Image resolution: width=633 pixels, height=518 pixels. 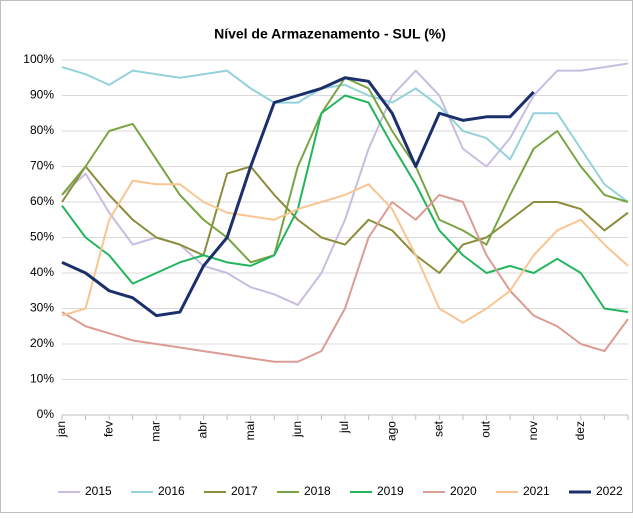 What do you see at coordinates (250, 430) in the screenshot?
I see `x-tick-label: mai` at bounding box center [250, 430].